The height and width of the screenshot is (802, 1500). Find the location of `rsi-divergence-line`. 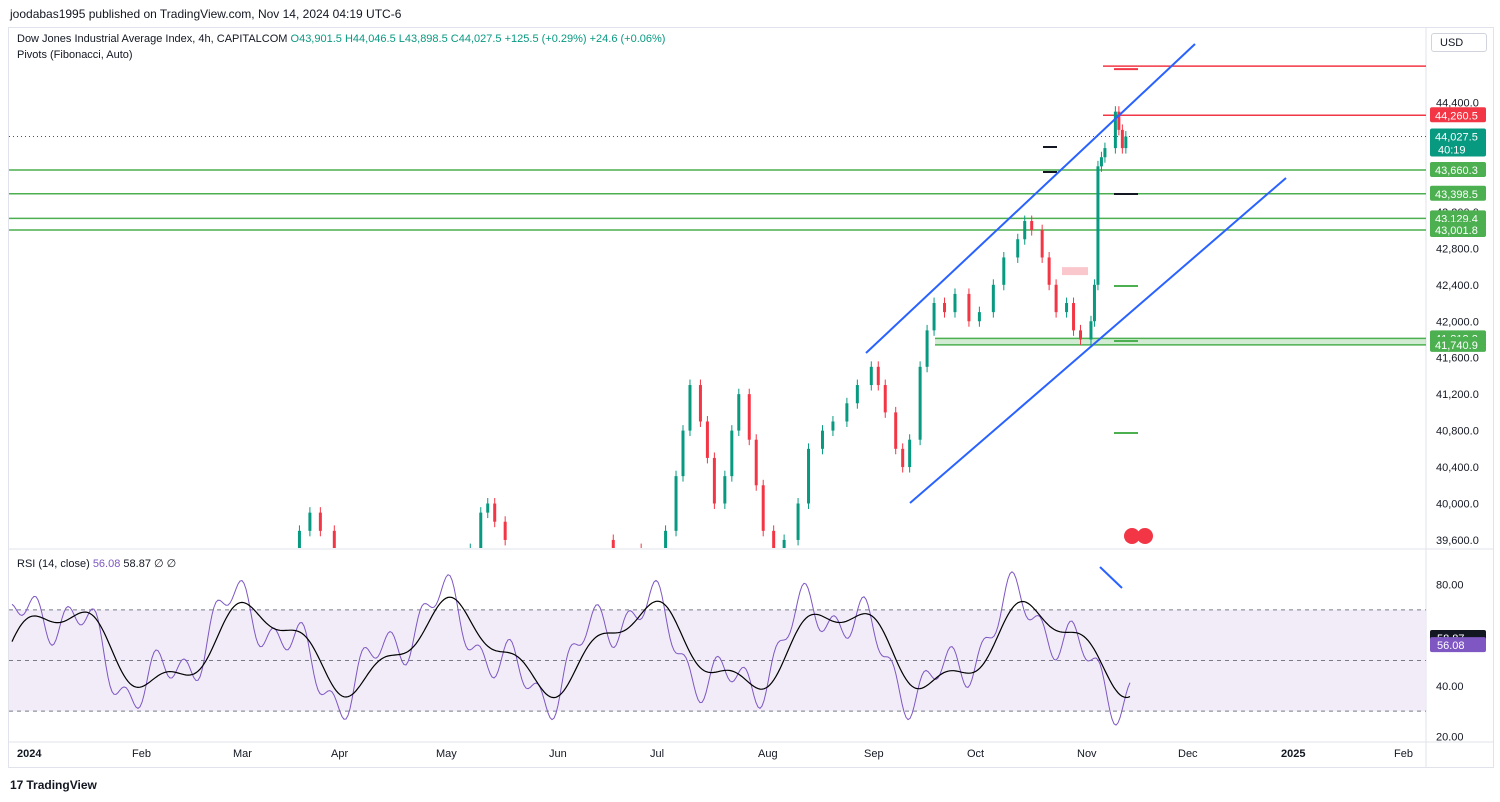

rsi-divergence-line is located at coordinates (1111, 577).